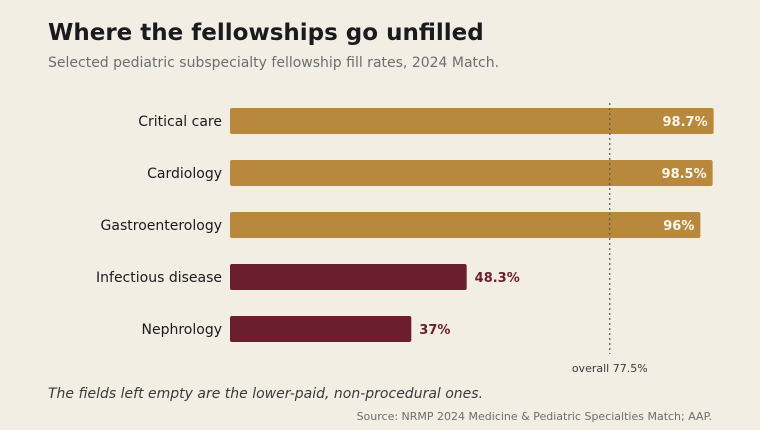  Describe the element at coordinates (184, 174) in the screenshot. I see `category-label: Cardiology` at that location.